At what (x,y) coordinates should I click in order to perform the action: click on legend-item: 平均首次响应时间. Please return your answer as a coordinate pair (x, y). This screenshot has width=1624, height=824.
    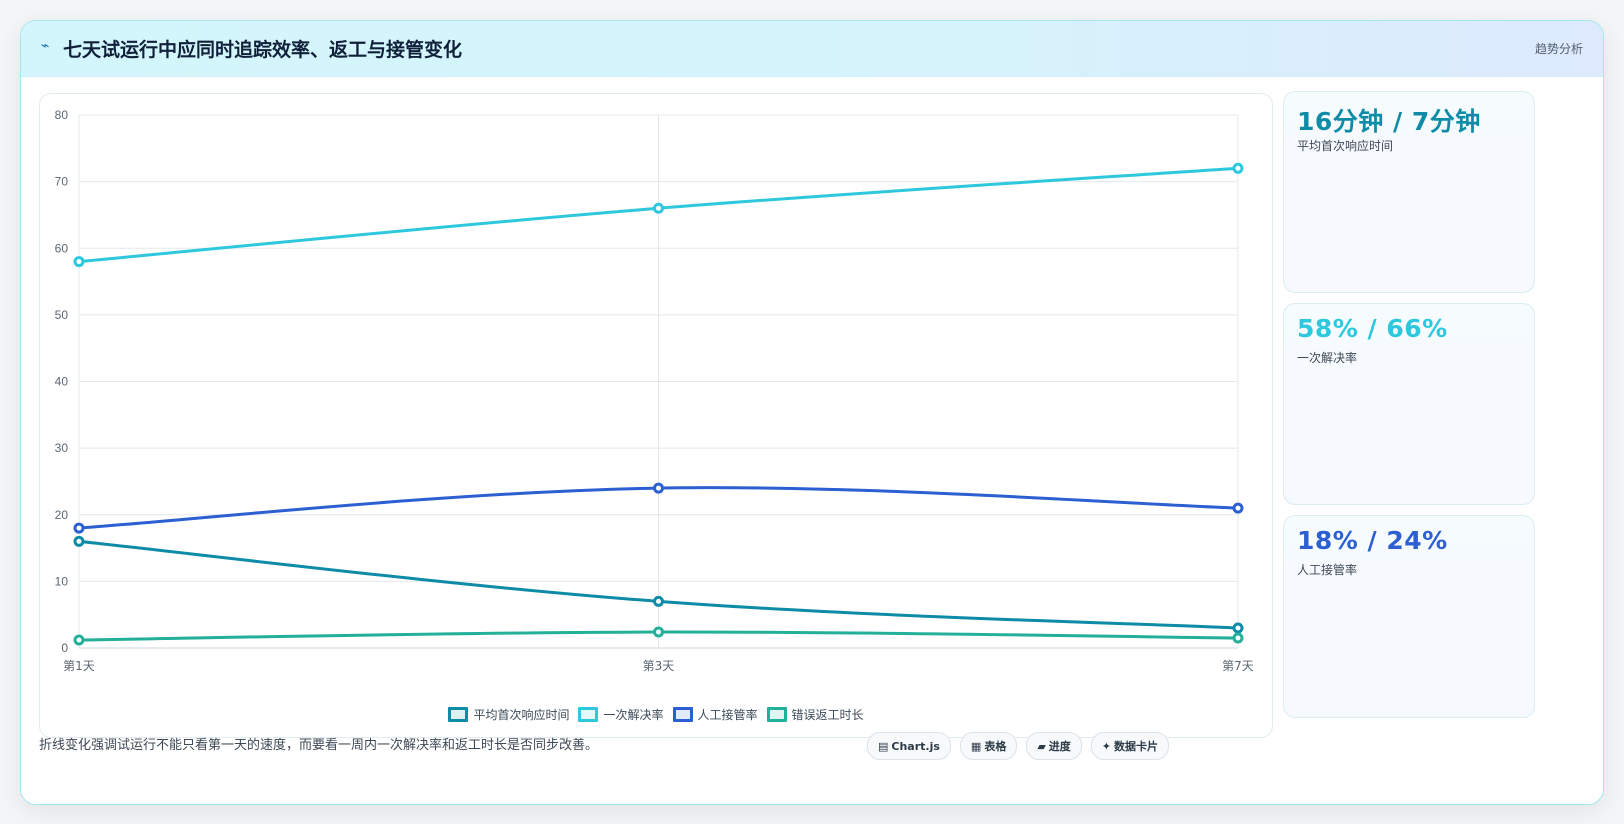
    Looking at the image, I should click on (508, 714).